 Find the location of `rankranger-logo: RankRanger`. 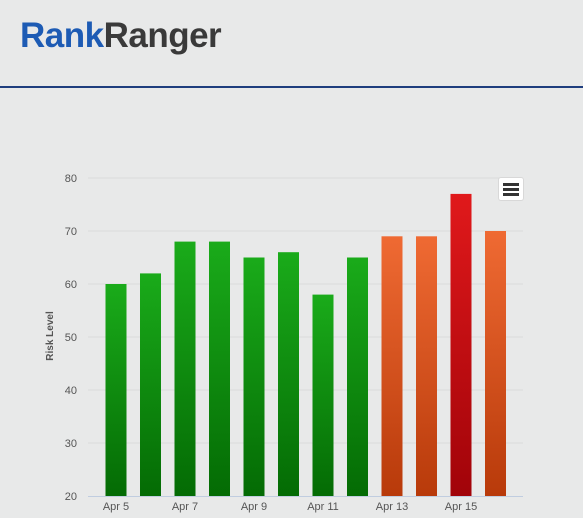

rankranger-logo: RankRanger is located at coordinates (121, 36).